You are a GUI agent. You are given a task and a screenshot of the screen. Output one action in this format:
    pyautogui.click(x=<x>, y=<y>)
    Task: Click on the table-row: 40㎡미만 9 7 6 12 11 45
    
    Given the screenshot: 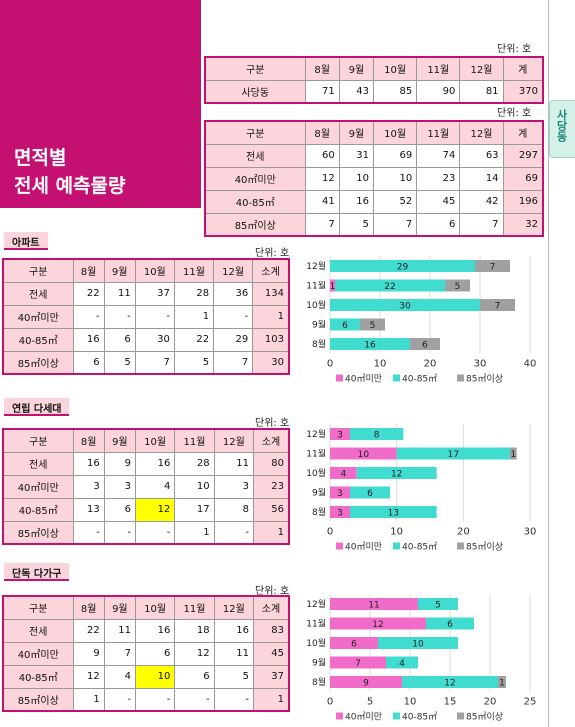 What is the action you would take?
    pyautogui.click(x=146, y=653)
    